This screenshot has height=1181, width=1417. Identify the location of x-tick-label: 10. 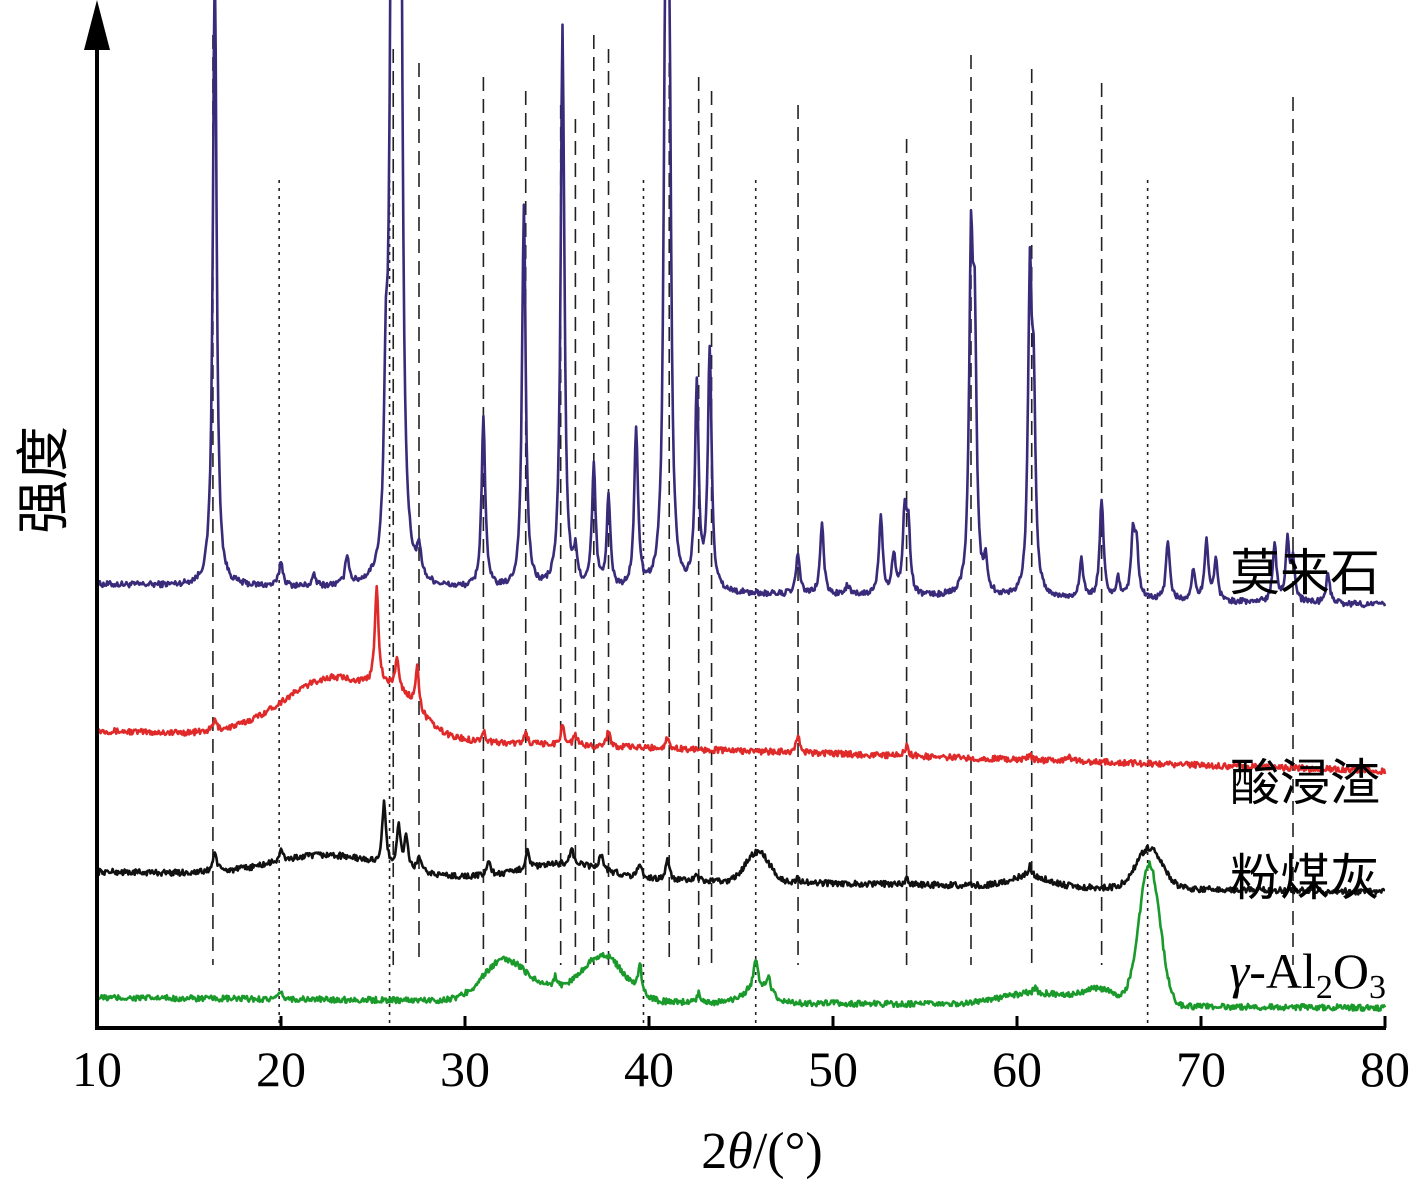
(97, 1069).